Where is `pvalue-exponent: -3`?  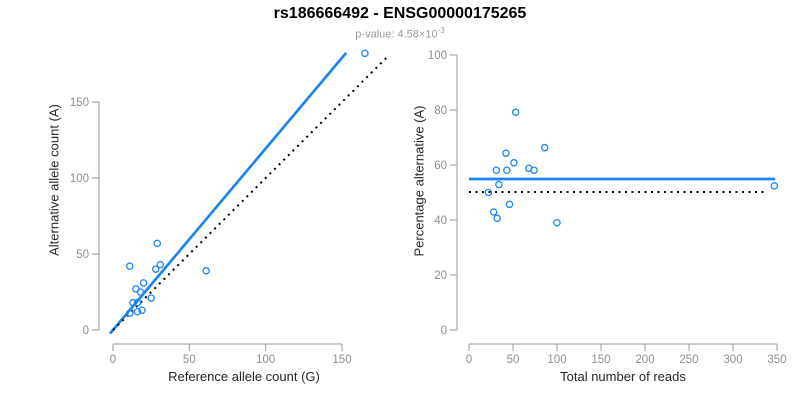
pvalue-exponent: -3 is located at coordinates (441, 30).